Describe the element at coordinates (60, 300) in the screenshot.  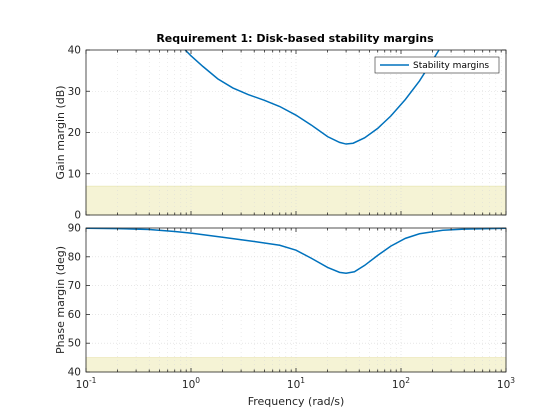
I see `phase-y-axis-label: Phase margin (deg)` at that location.